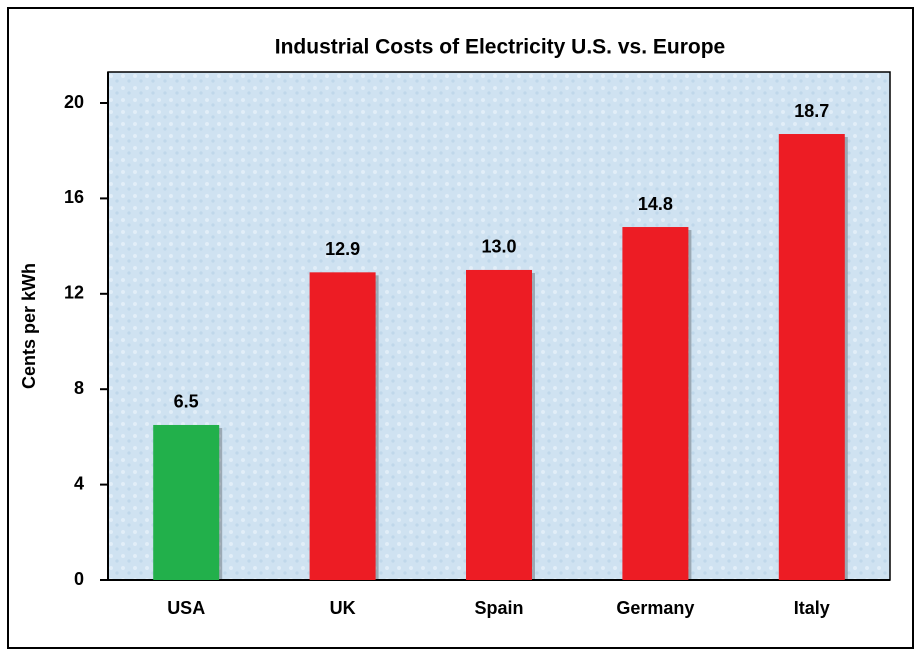  What do you see at coordinates (186, 608) in the screenshot?
I see `x-tick-label: USA` at bounding box center [186, 608].